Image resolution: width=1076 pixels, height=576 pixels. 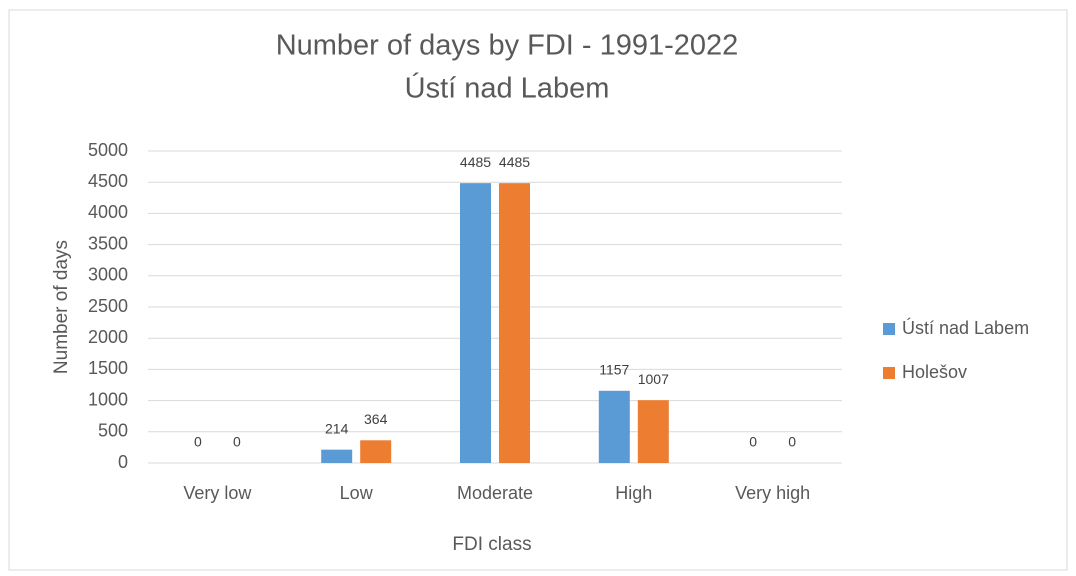 What do you see at coordinates (108, 275) in the screenshot?
I see `y-tick-label: 3000` at bounding box center [108, 275].